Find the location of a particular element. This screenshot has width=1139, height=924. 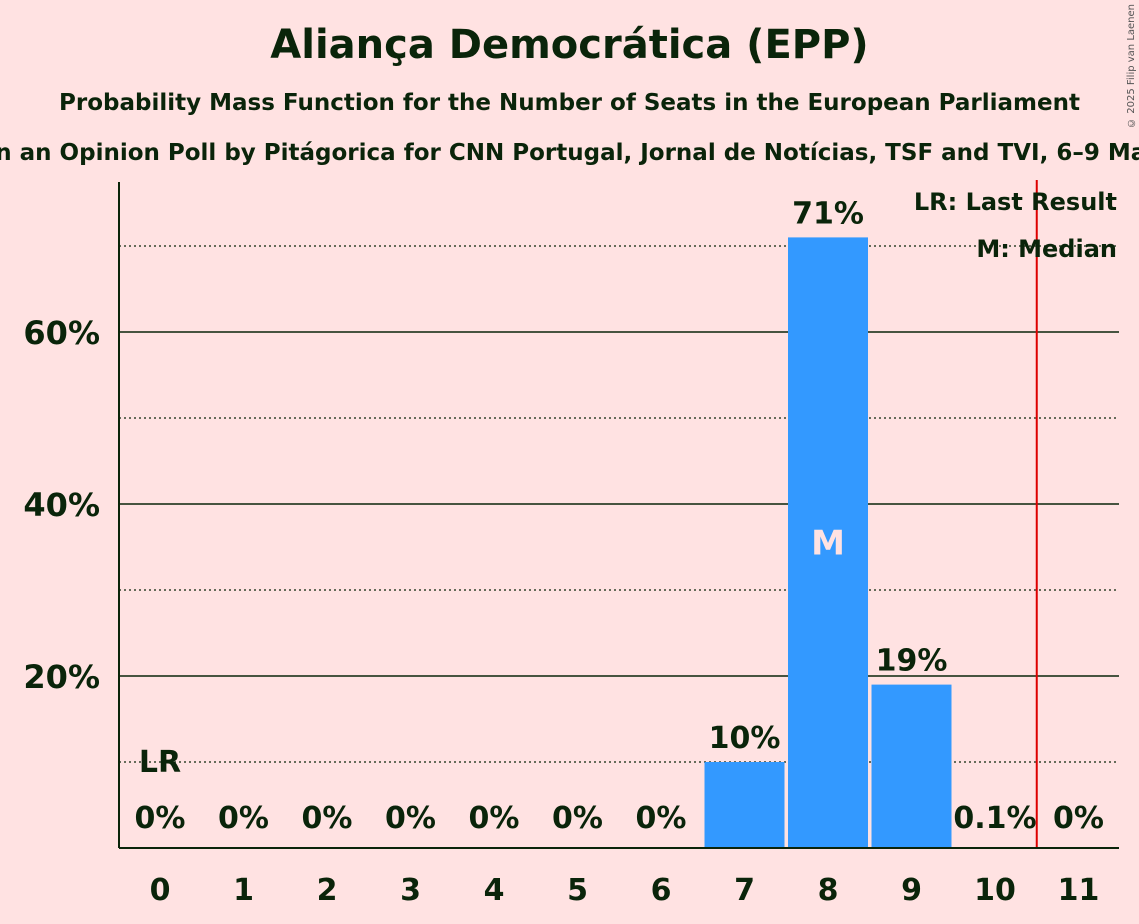

bars is located at coordinates (828, 542).